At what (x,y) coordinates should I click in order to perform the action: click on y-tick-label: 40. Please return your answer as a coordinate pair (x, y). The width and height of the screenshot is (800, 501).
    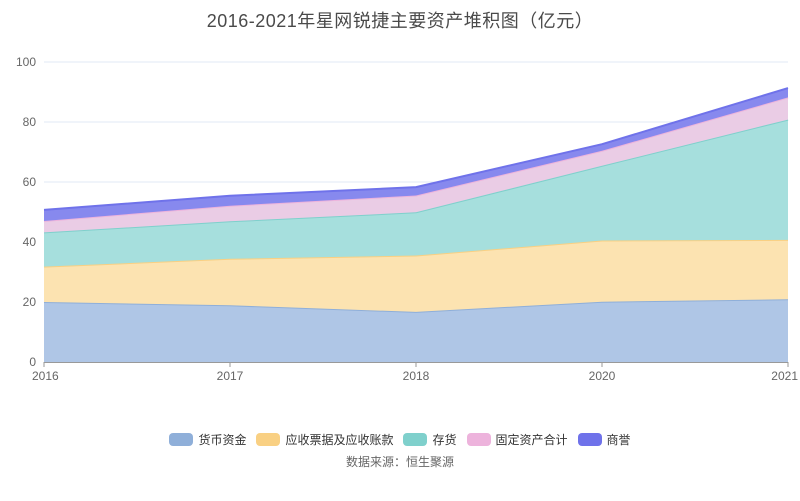
    Looking at the image, I should click on (30, 242).